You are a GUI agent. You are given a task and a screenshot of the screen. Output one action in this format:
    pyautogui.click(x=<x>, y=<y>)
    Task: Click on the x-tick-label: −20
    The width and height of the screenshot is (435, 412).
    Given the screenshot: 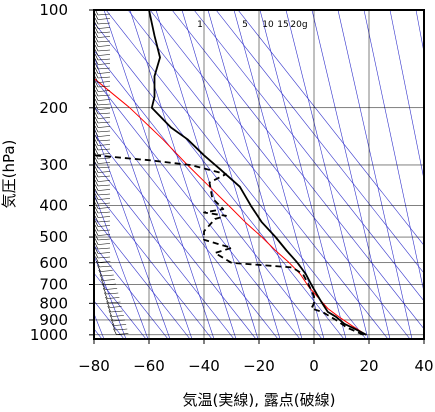 What is the action you would take?
    pyautogui.click(x=259, y=366)
    